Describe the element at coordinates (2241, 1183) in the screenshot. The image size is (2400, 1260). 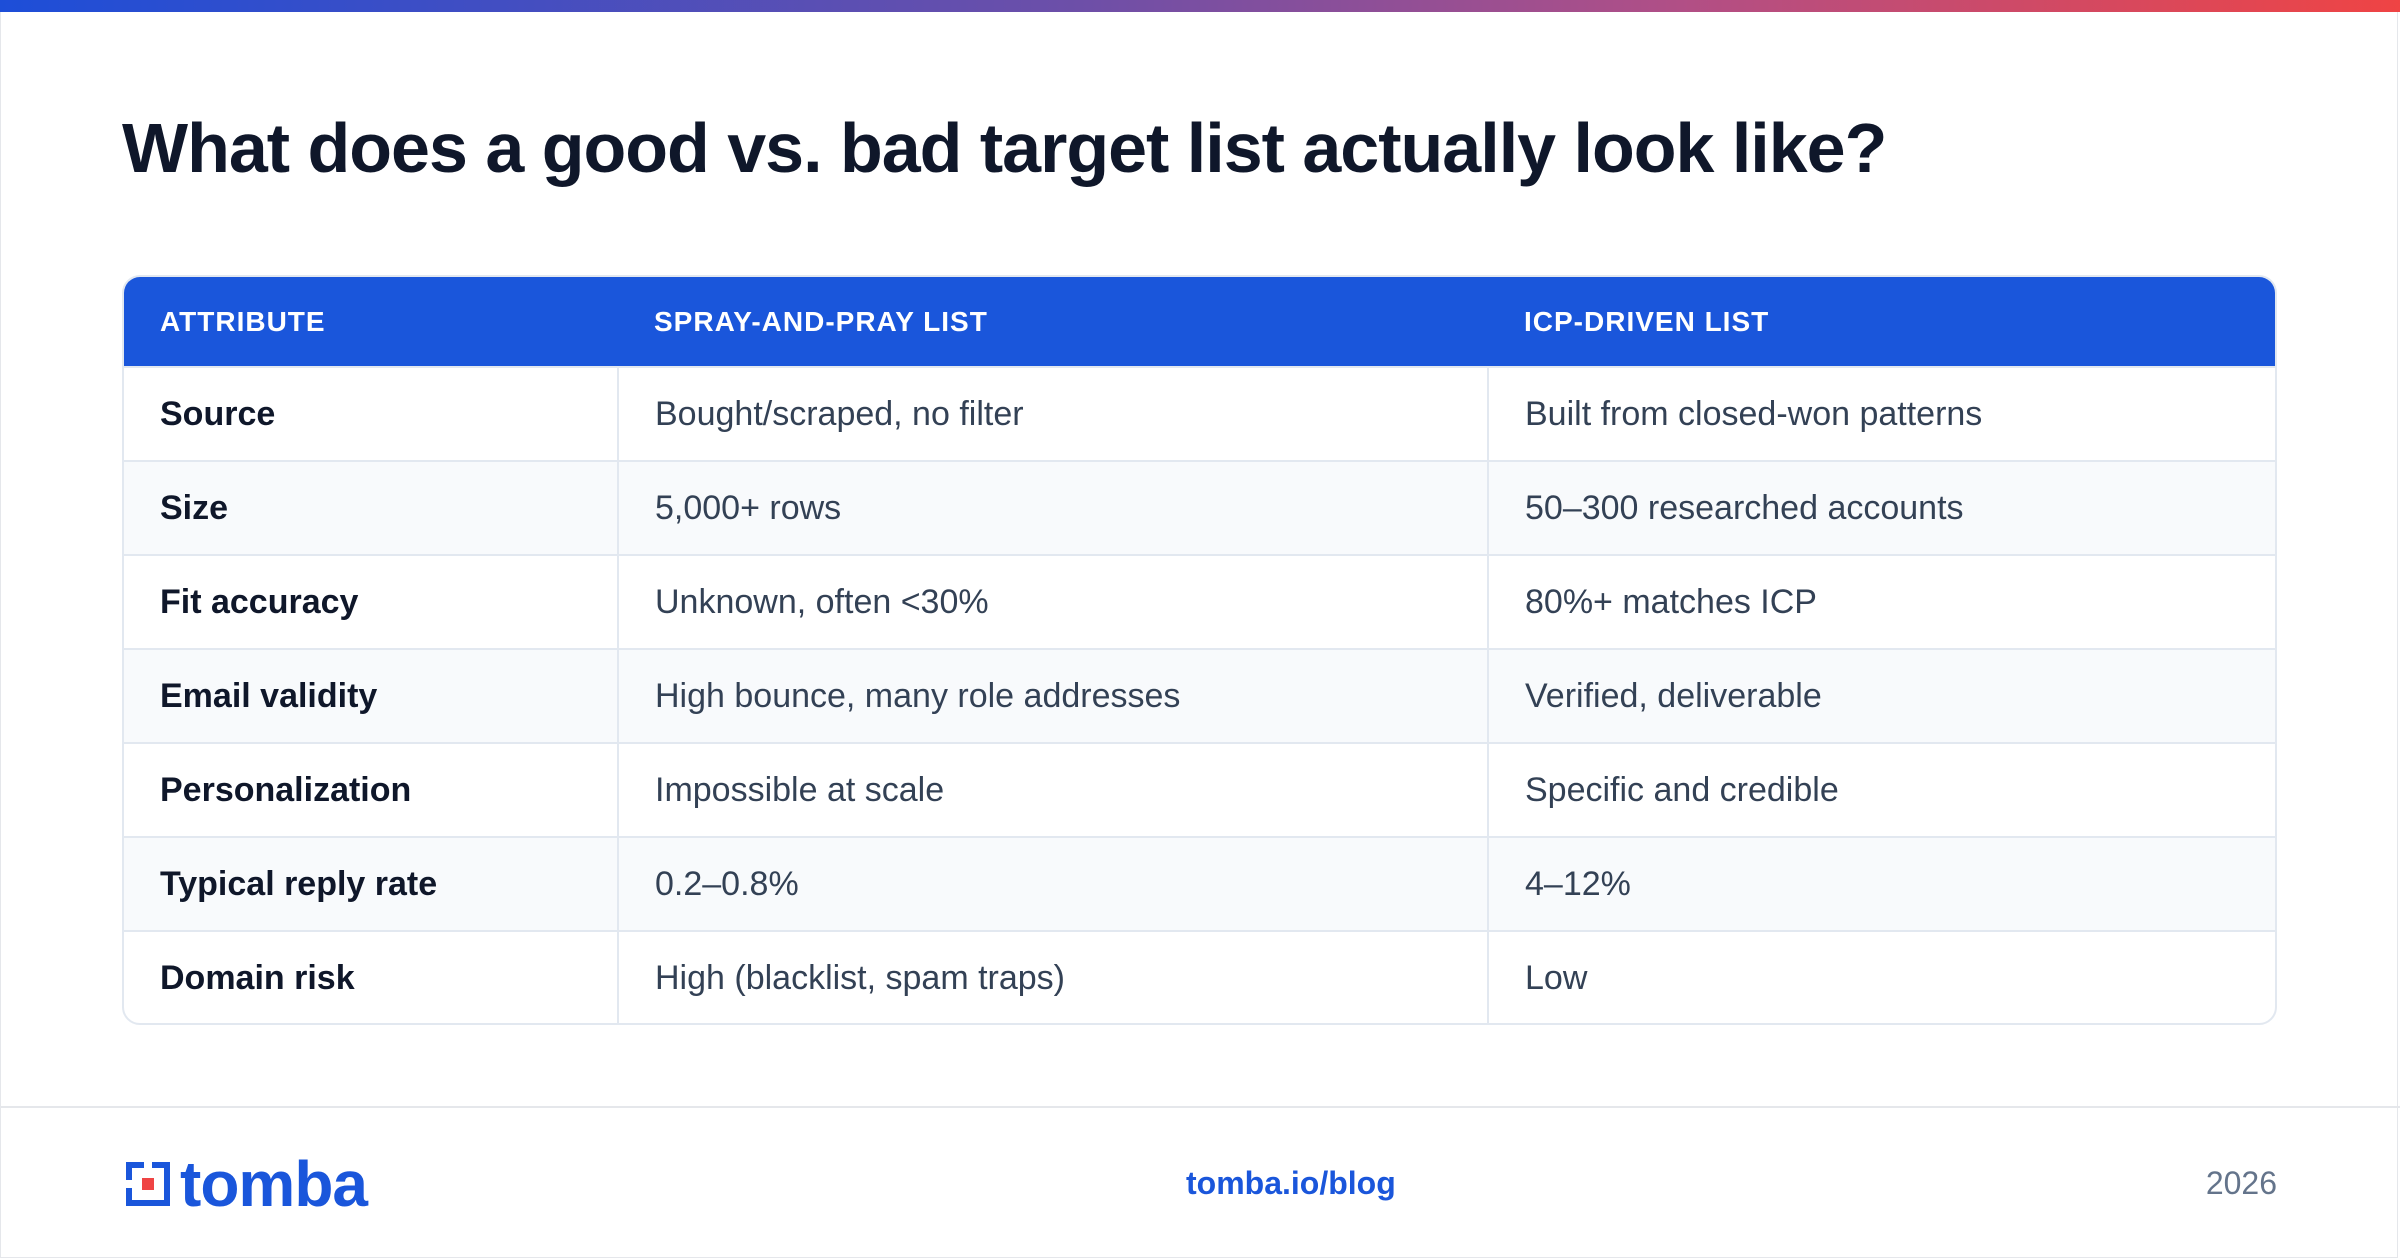
I see `year-label: 2026` at that location.